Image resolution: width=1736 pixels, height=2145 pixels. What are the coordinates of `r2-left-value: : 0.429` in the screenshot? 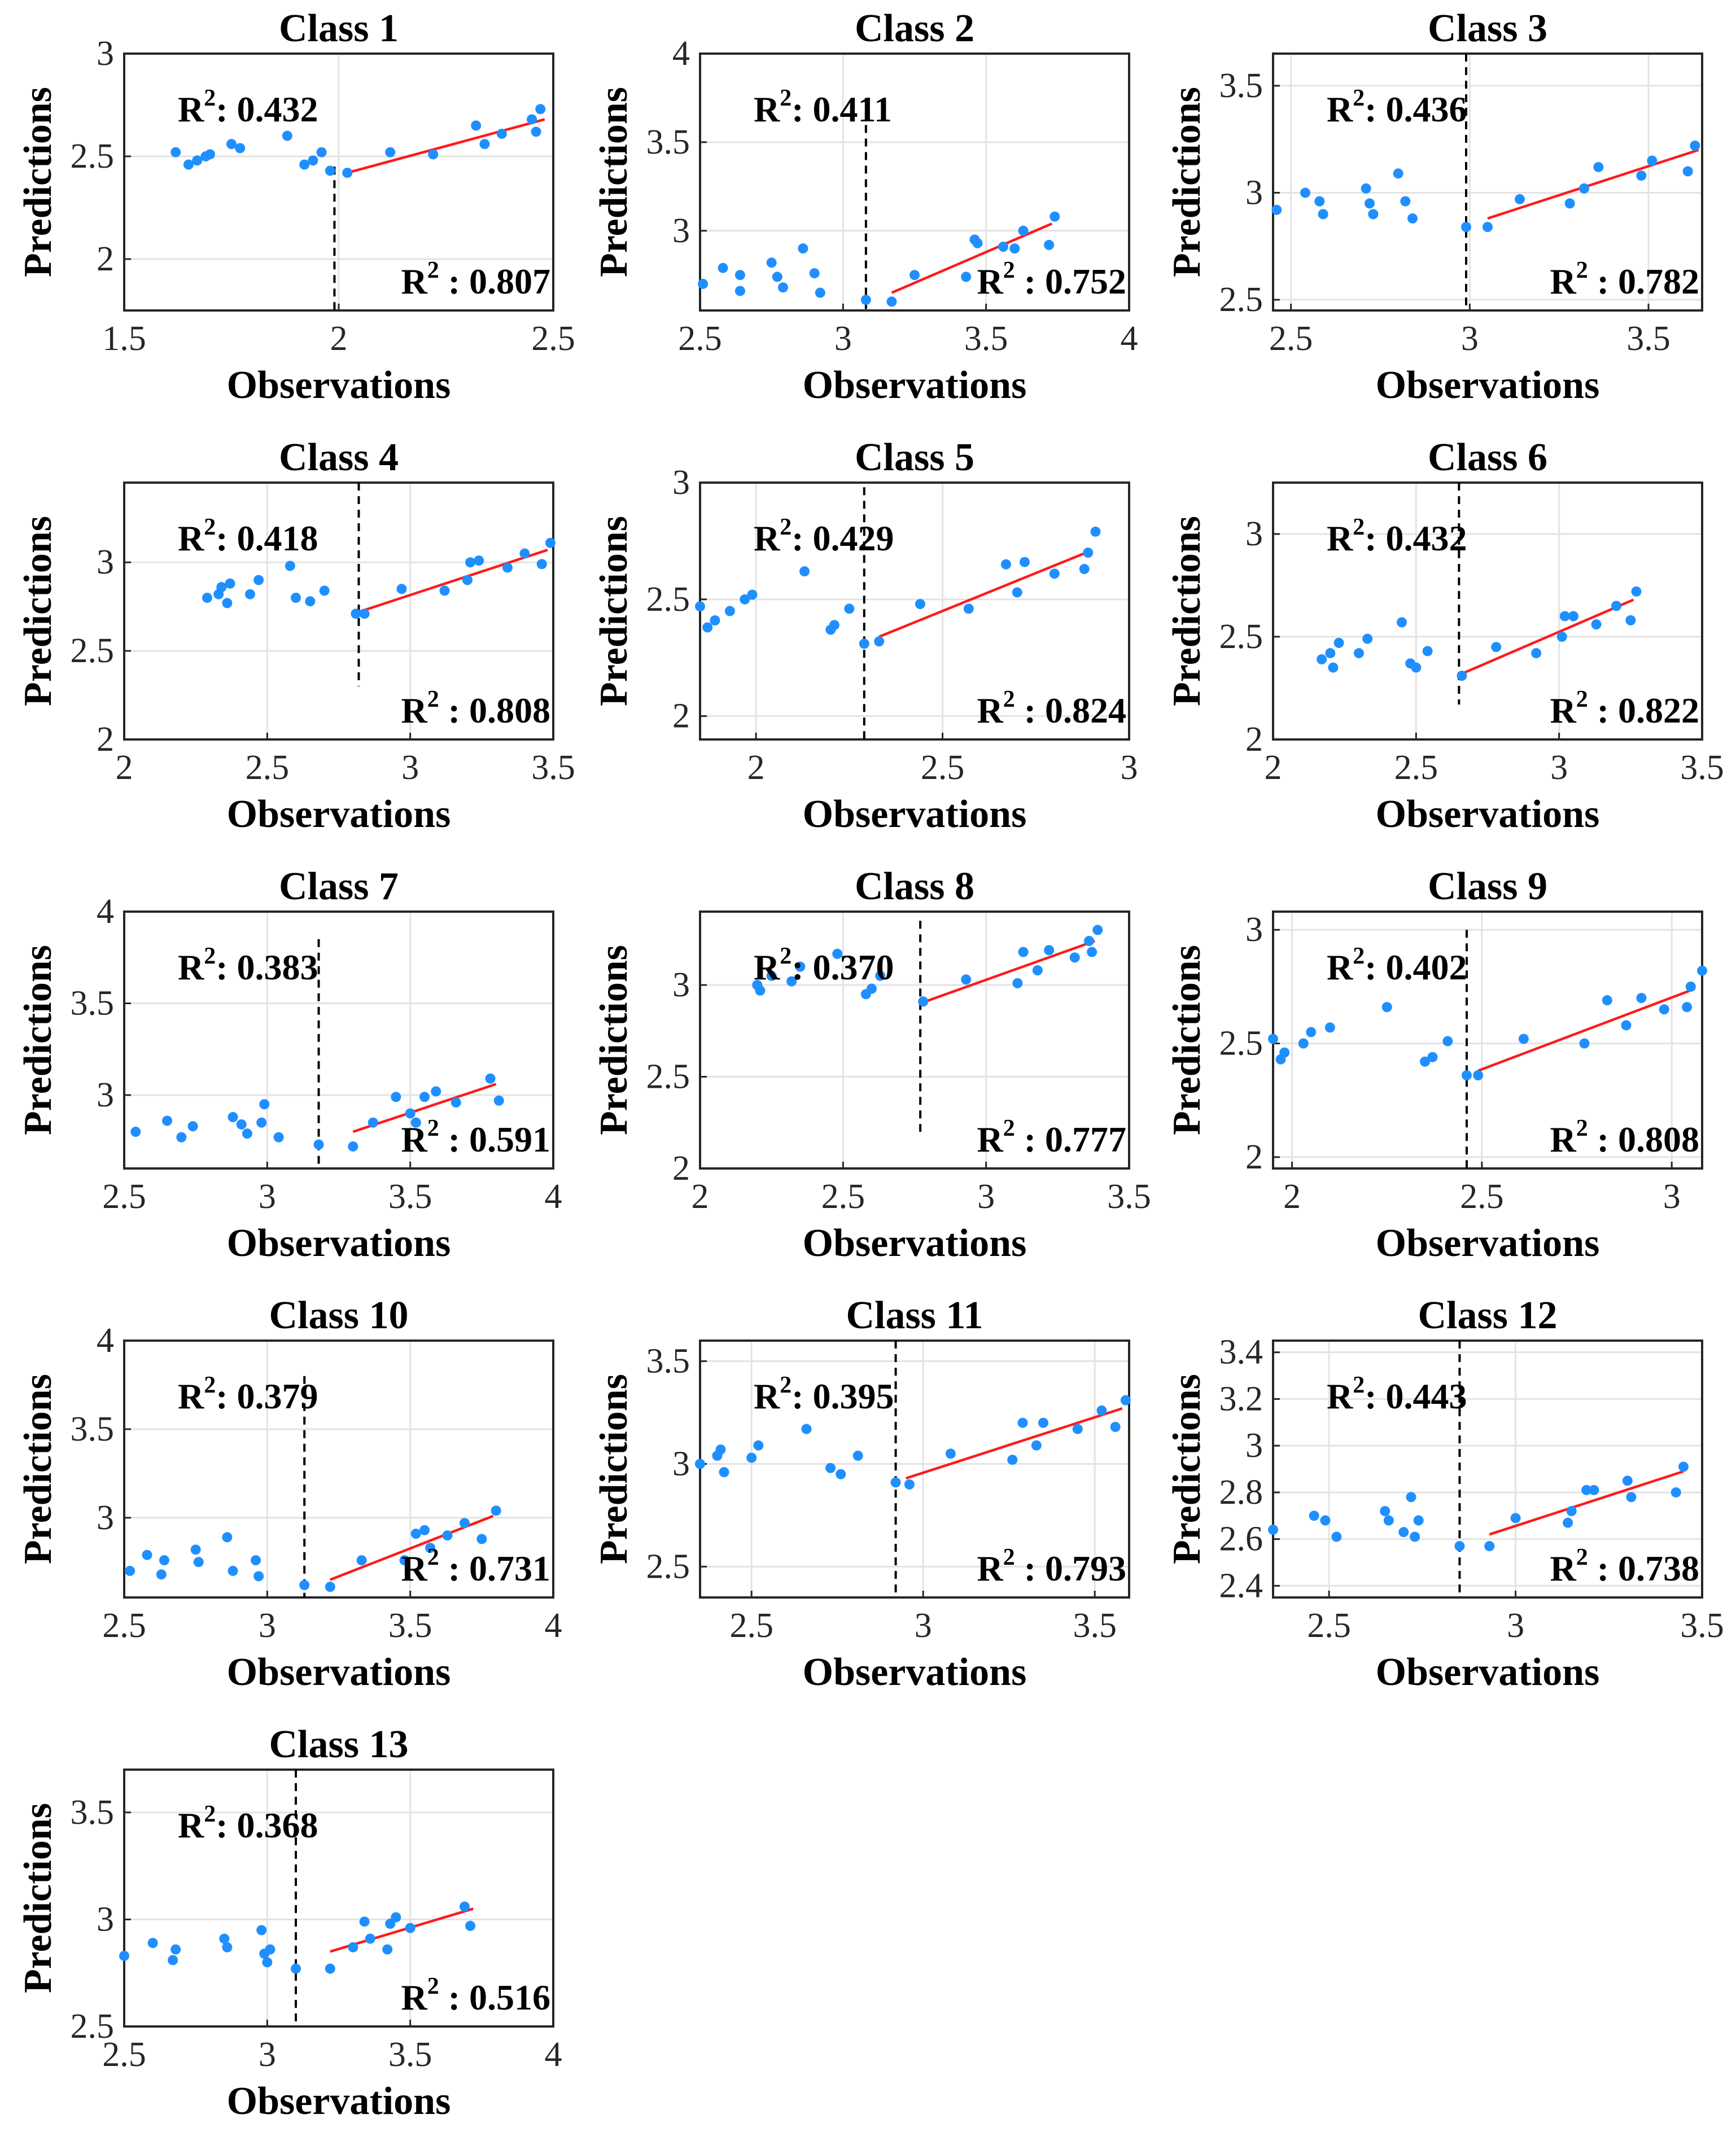 It's located at (843, 538).